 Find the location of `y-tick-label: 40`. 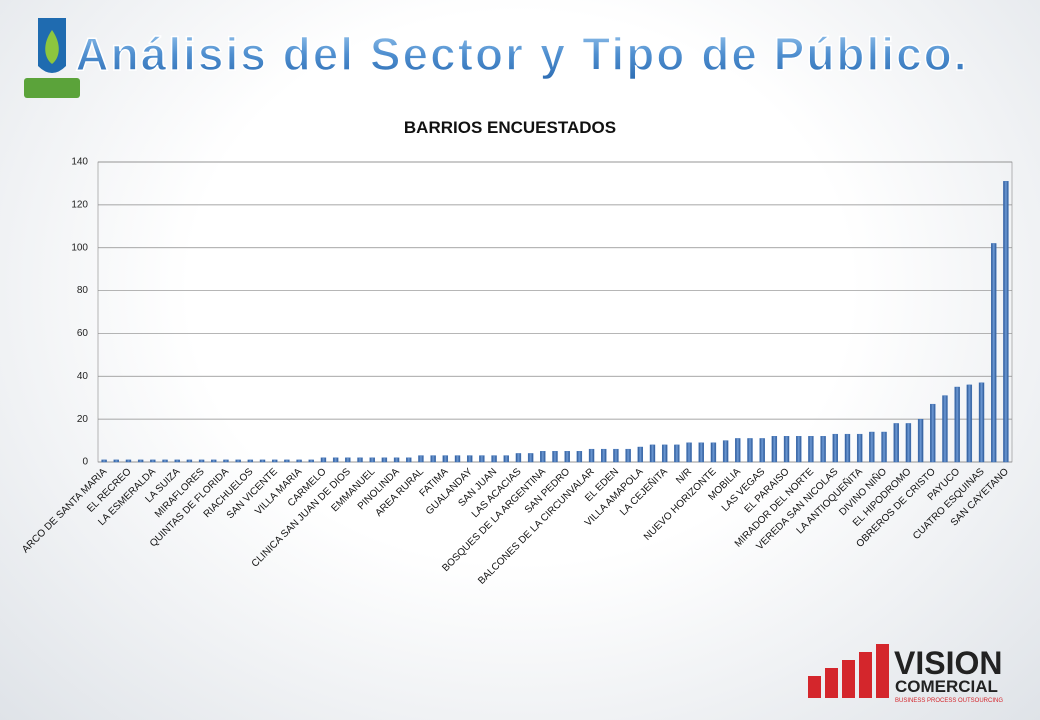

y-tick-label: 40 is located at coordinates (83, 376).